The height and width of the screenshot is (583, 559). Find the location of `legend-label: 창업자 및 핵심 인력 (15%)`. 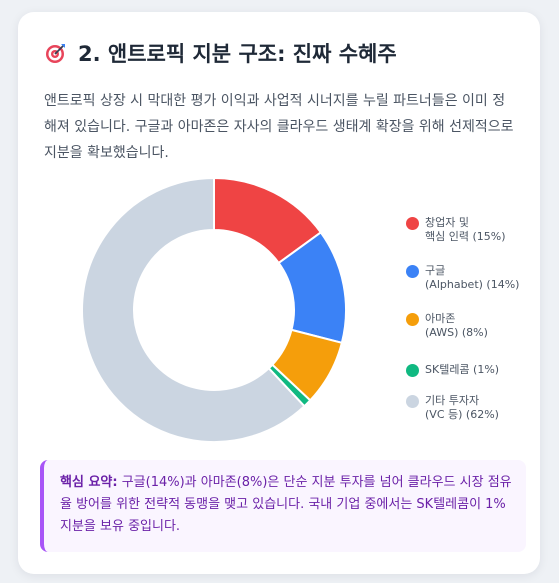

legend-label: 창업자 및 핵심 인력 (15%) is located at coordinates (465, 230).